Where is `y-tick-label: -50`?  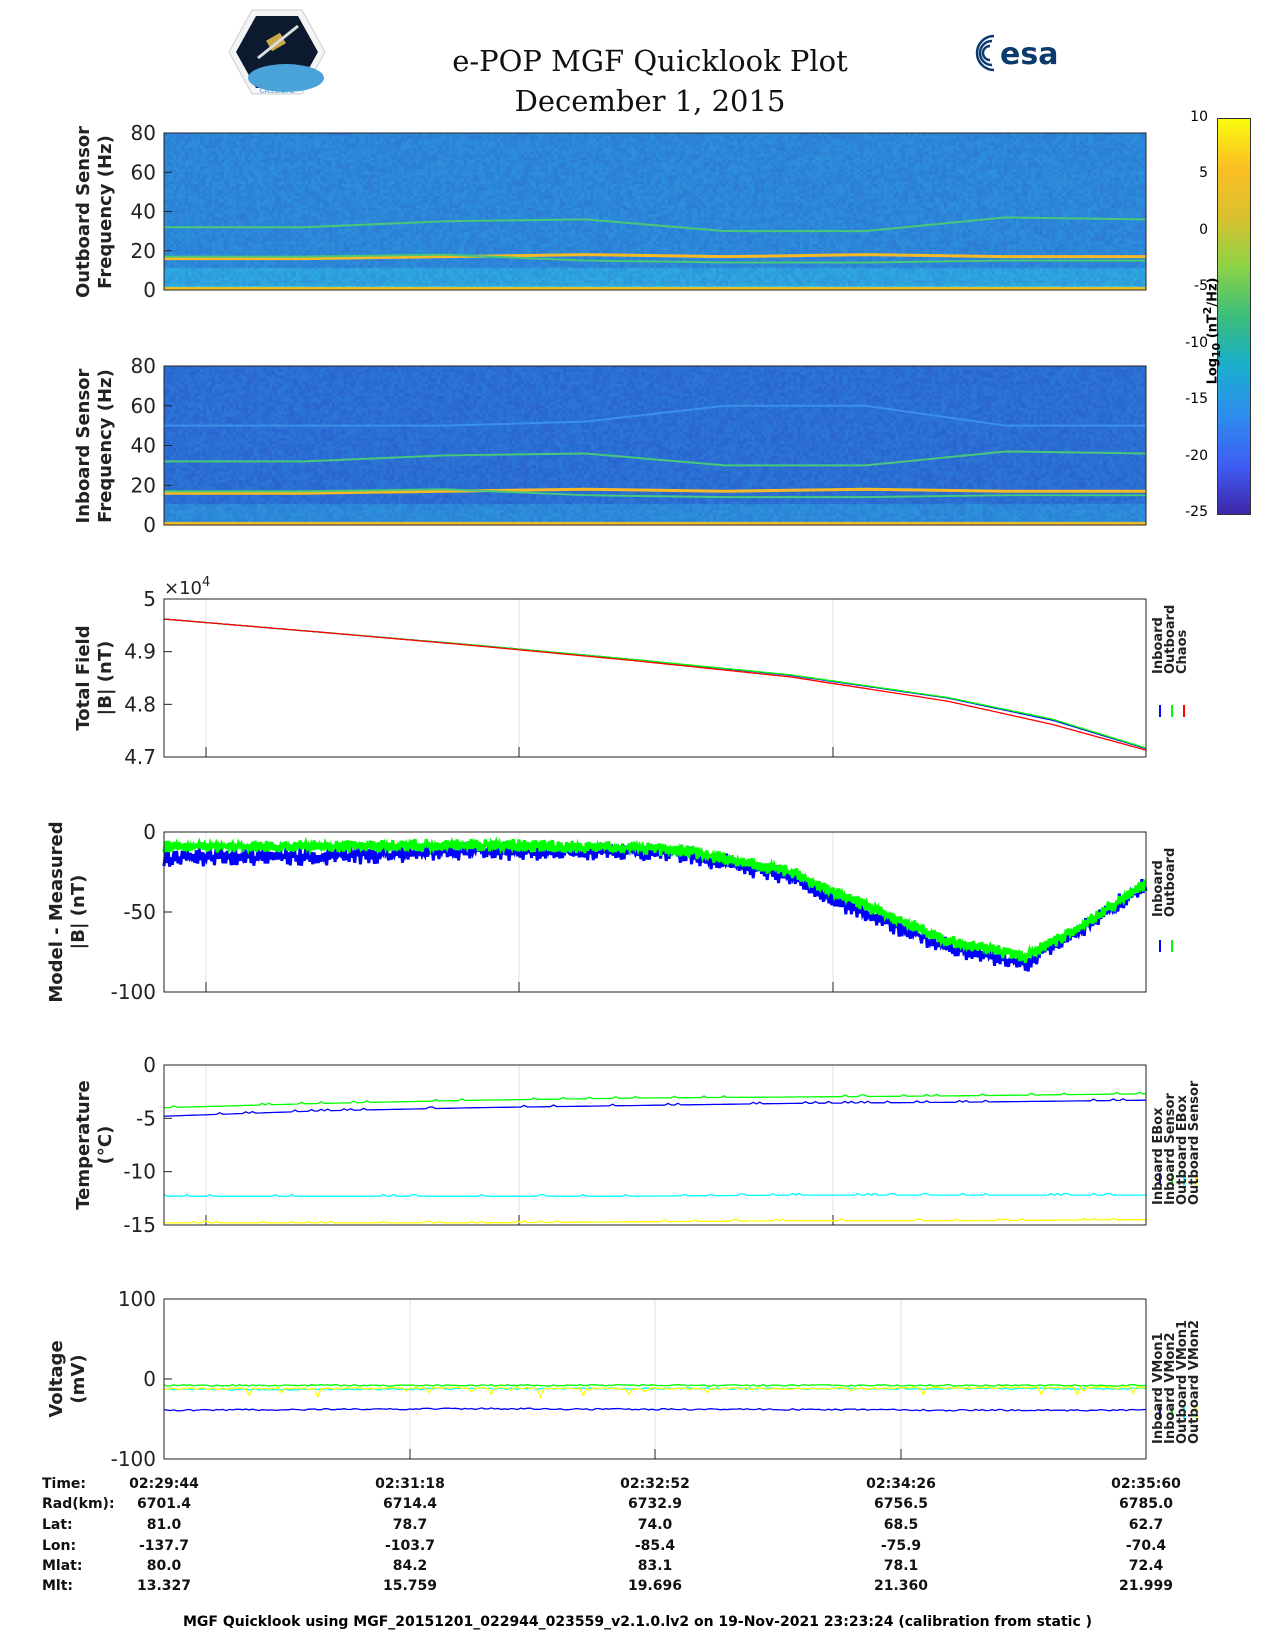 y-tick-label: -50 is located at coordinates (139, 912).